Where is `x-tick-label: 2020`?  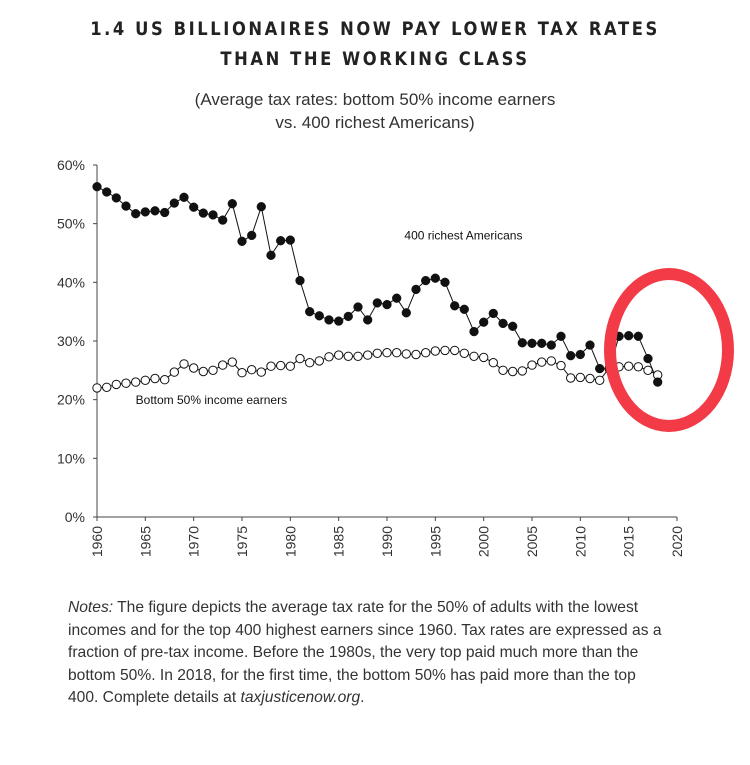
x-tick-label: 2020 is located at coordinates (677, 541).